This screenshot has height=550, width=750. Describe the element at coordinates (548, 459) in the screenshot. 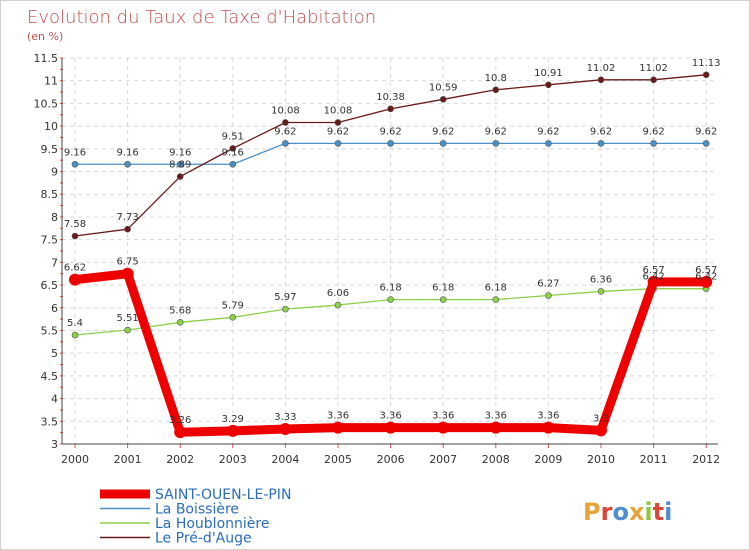

I see `x-tick-label: 2009` at that location.